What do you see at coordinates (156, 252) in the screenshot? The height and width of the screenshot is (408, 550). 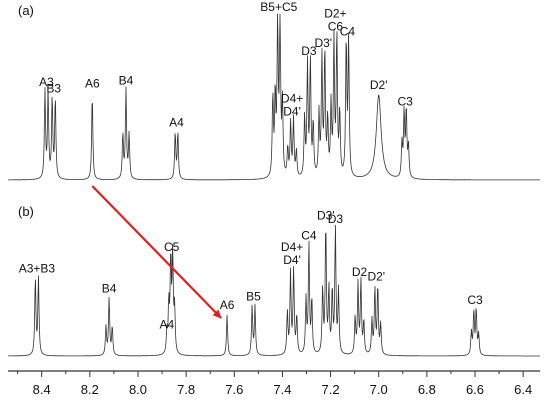 I see `shift-arrow` at bounding box center [156, 252].